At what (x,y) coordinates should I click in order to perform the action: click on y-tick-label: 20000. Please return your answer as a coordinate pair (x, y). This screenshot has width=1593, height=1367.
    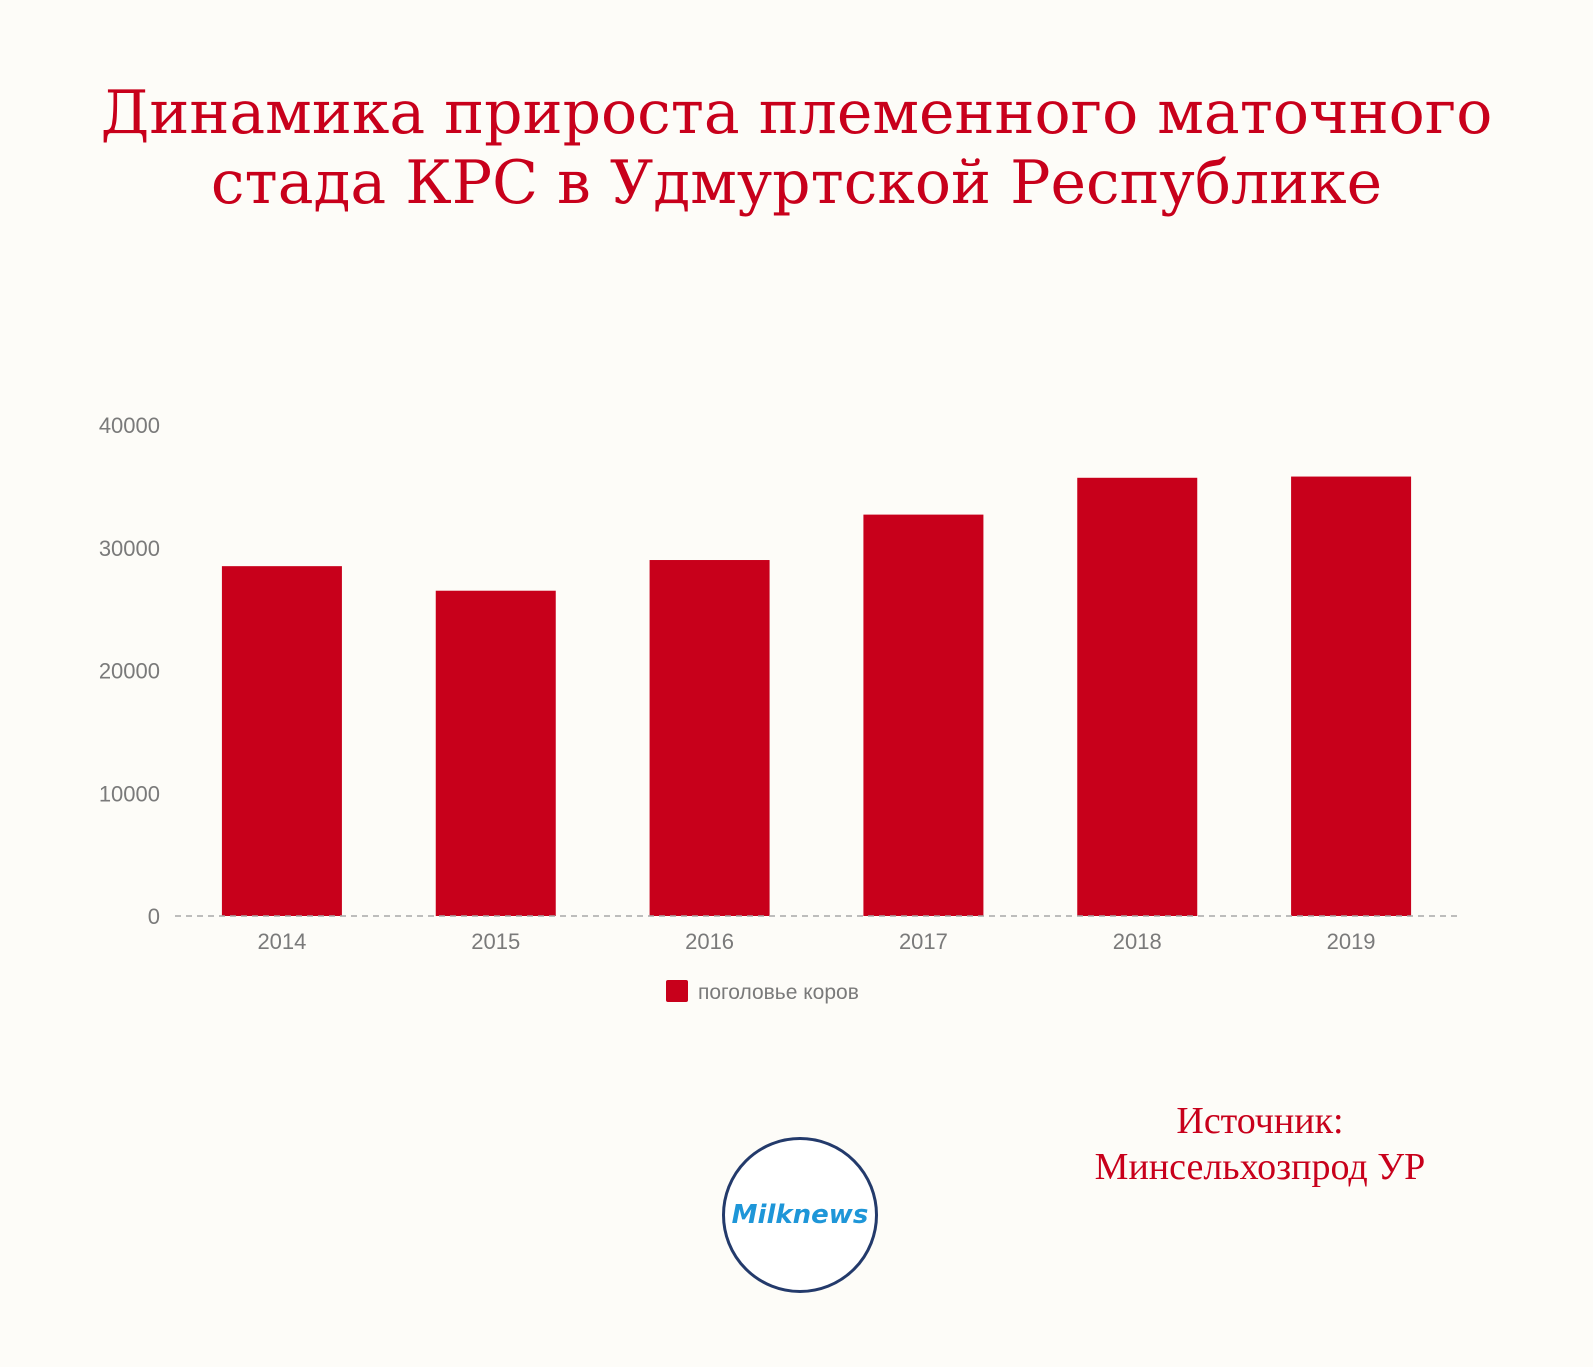
    Looking at the image, I should click on (129, 671).